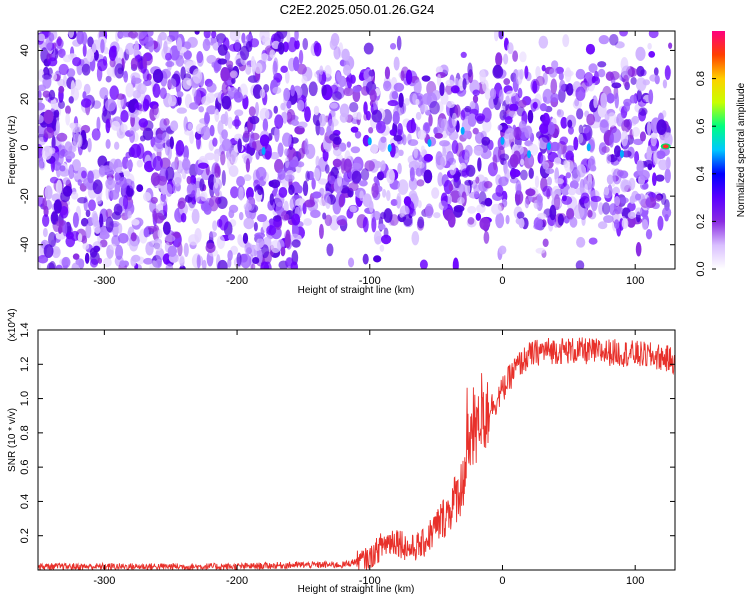 The width and height of the screenshot is (750, 600). I want to click on colorbar-tick-label: 0.6, so click(701, 126).